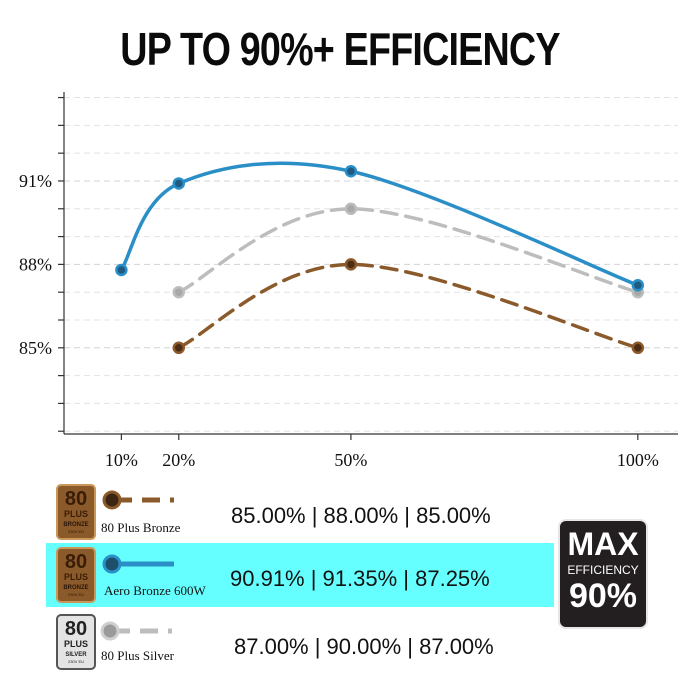 This screenshot has width=700, height=700. What do you see at coordinates (638, 460) in the screenshot?
I see `x-tick-label: 100%` at bounding box center [638, 460].